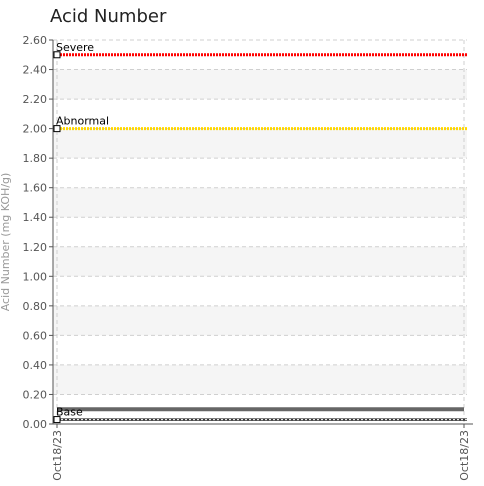 The width and height of the screenshot is (484, 486). What do you see at coordinates (6, 242) in the screenshot?
I see `y-axis-label: Acid Number (mg KOH/g)` at bounding box center [6, 242].